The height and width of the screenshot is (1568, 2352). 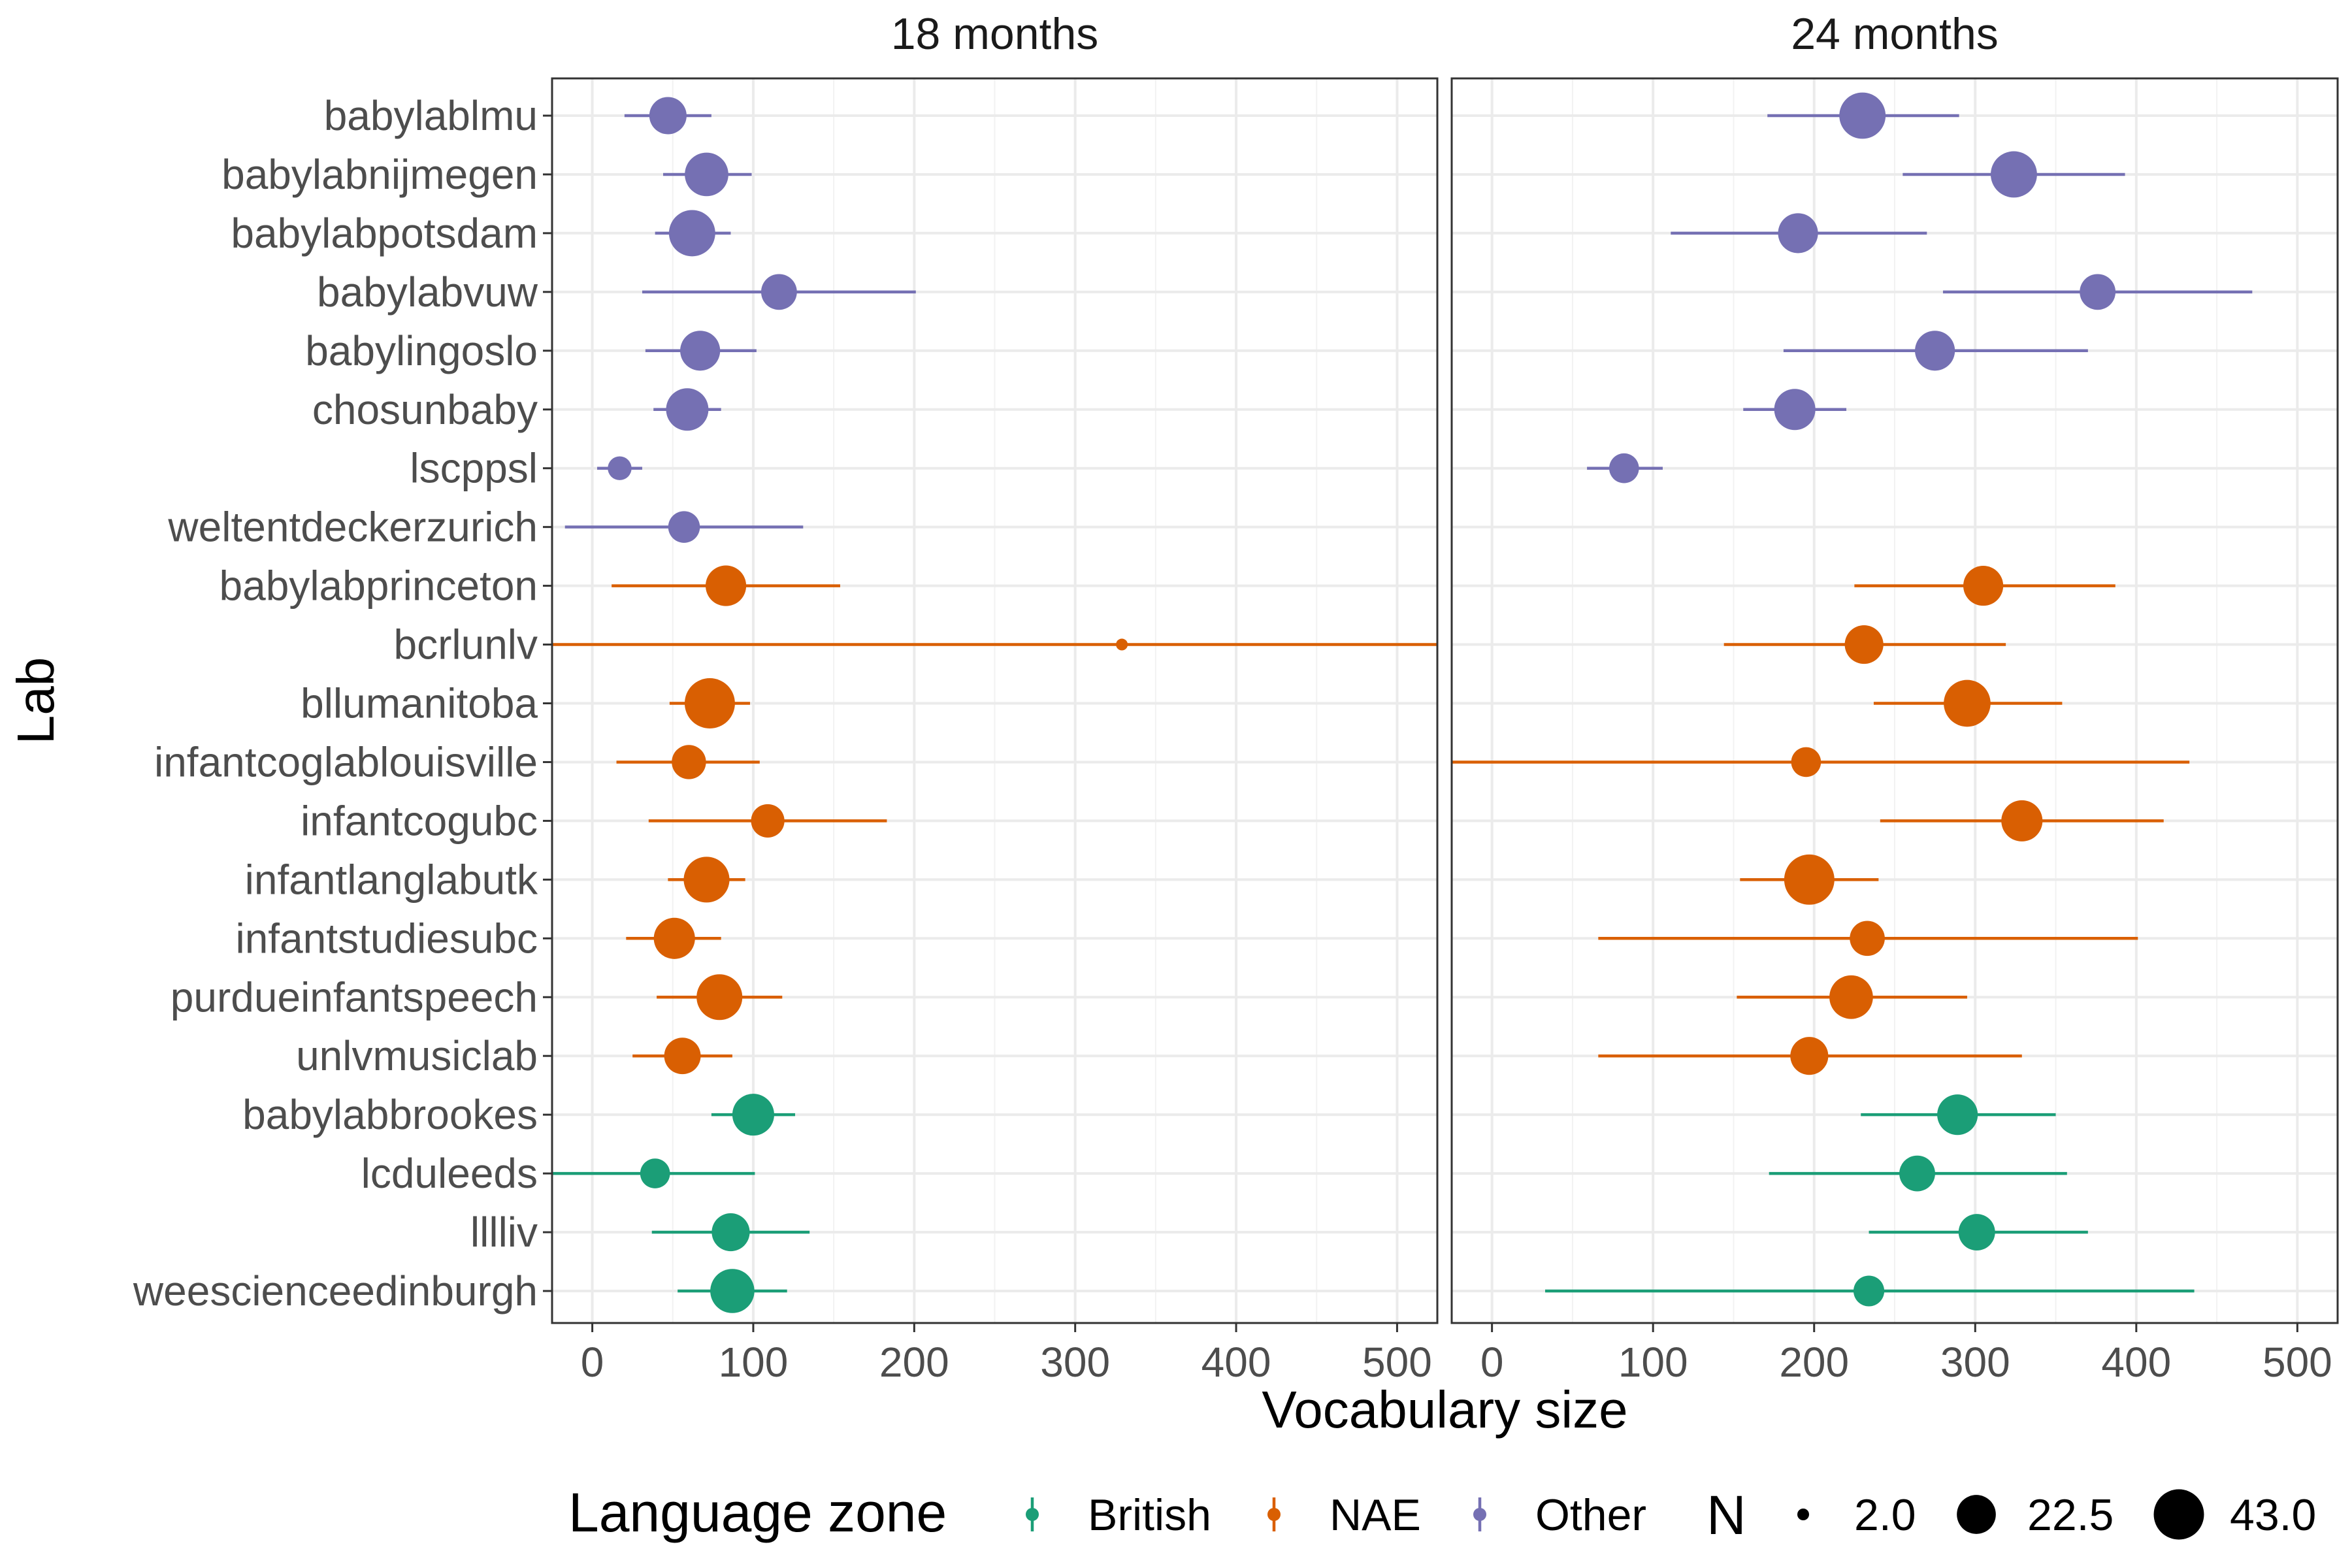 What do you see at coordinates (757, 1512) in the screenshot?
I see `legend-title-language-zone: Language zone` at bounding box center [757, 1512].